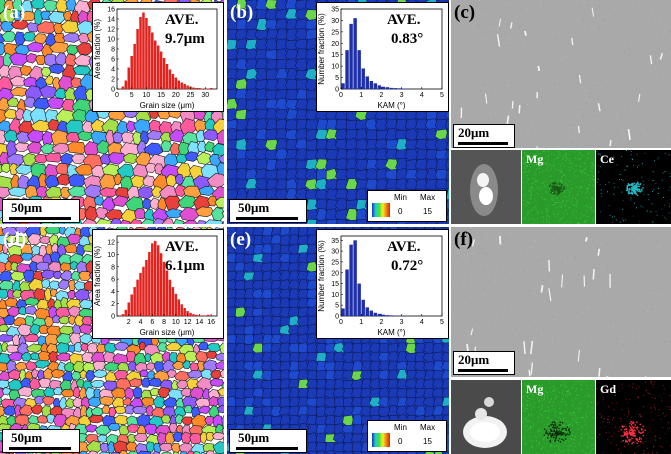 The width and height of the screenshot is (671, 454). Describe the element at coordinates (205, 95) in the screenshot. I see `x-tick-label: 30` at that location.